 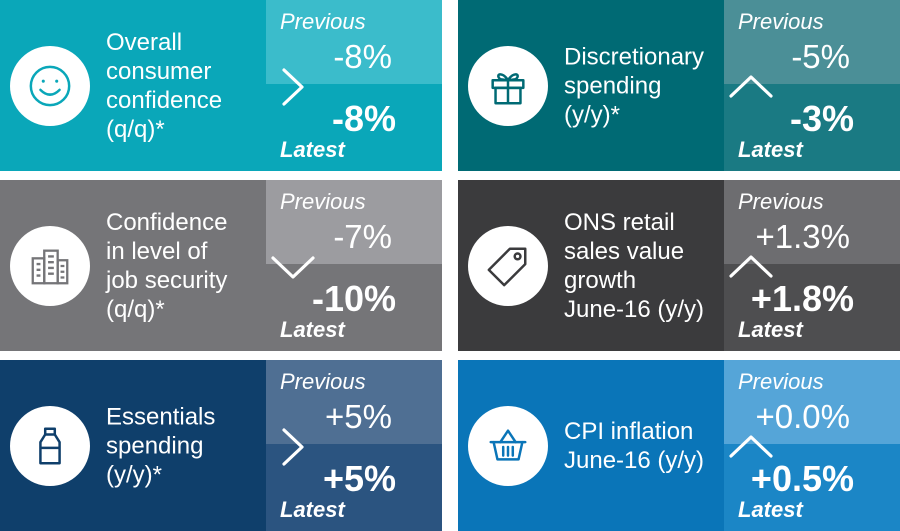 What do you see at coordinates (164, 100) in the screenshot?
I see `indicator-label-line: confidence` at bounding box center [164, 100].